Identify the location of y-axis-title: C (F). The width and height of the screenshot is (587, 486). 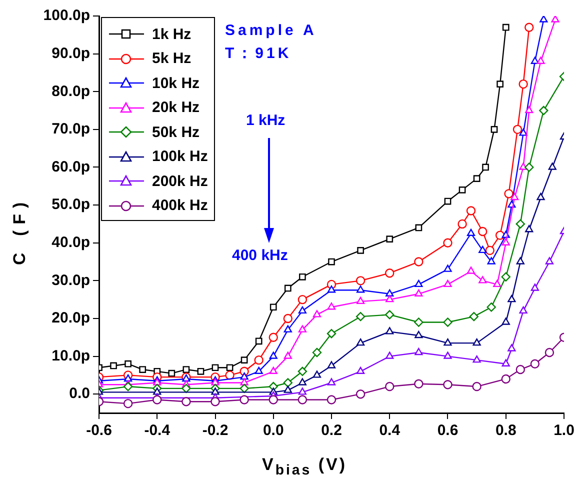
(20, 230).